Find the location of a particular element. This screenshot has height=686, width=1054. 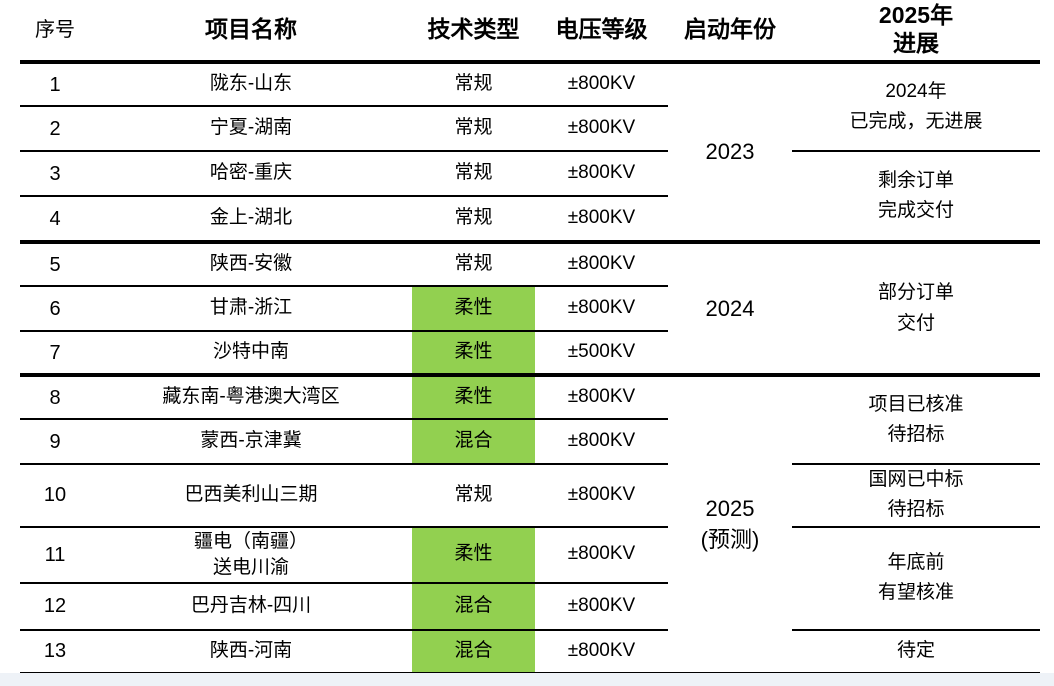

col-header-voltage-level: 电压等级 is located at coordinates (601, 32).